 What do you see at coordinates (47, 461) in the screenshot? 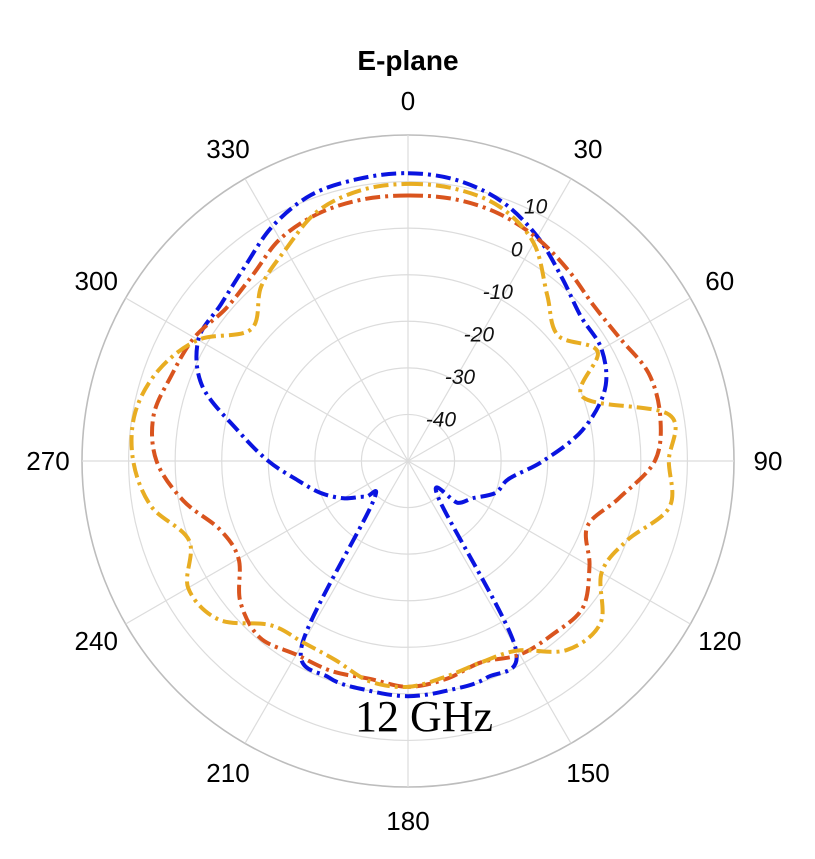
I see `angle-tick-label: 270` at bounding box center [47, 461].